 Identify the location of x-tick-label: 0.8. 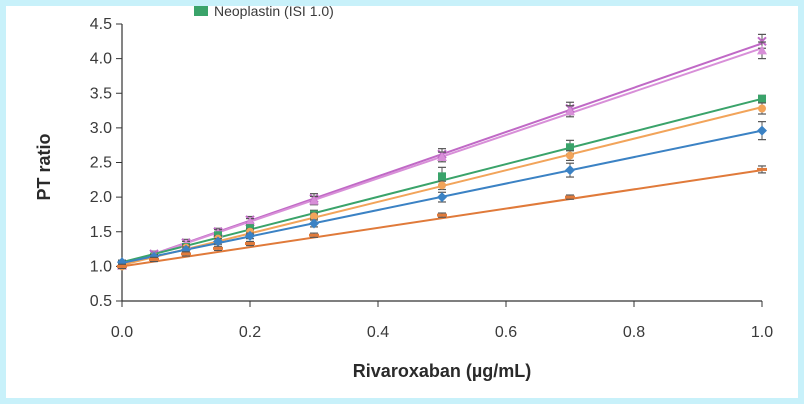
(634, 332).